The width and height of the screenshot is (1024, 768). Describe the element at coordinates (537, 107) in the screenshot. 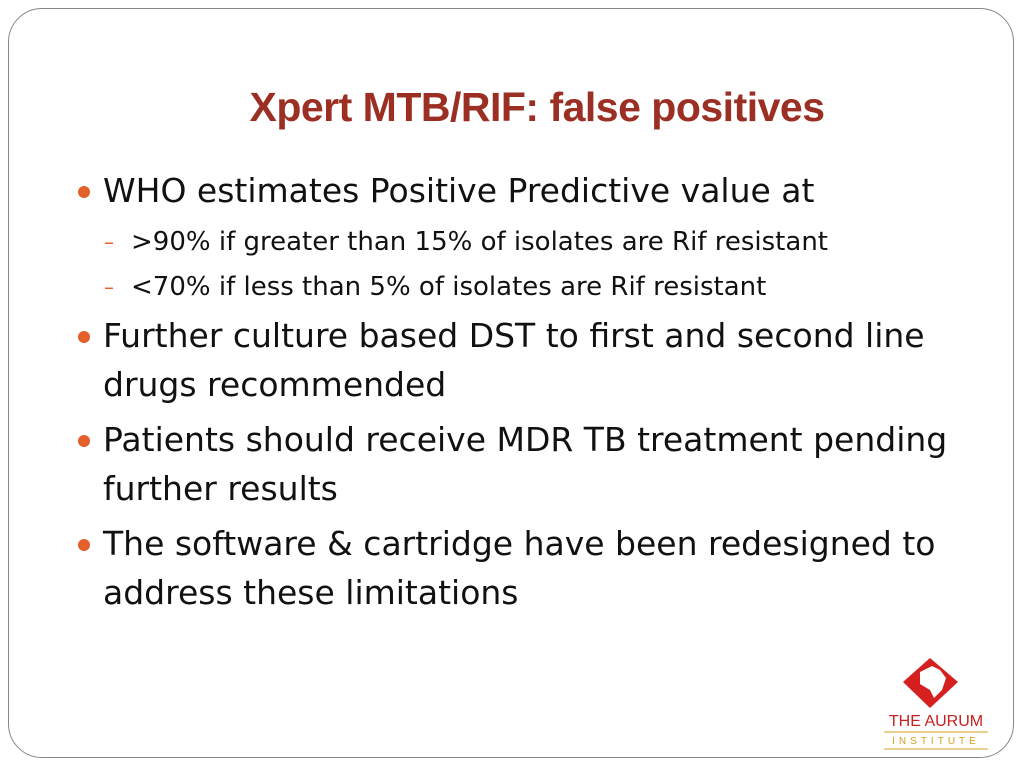

I see `title: Xpert MTB/RIF: false positives` at that location.